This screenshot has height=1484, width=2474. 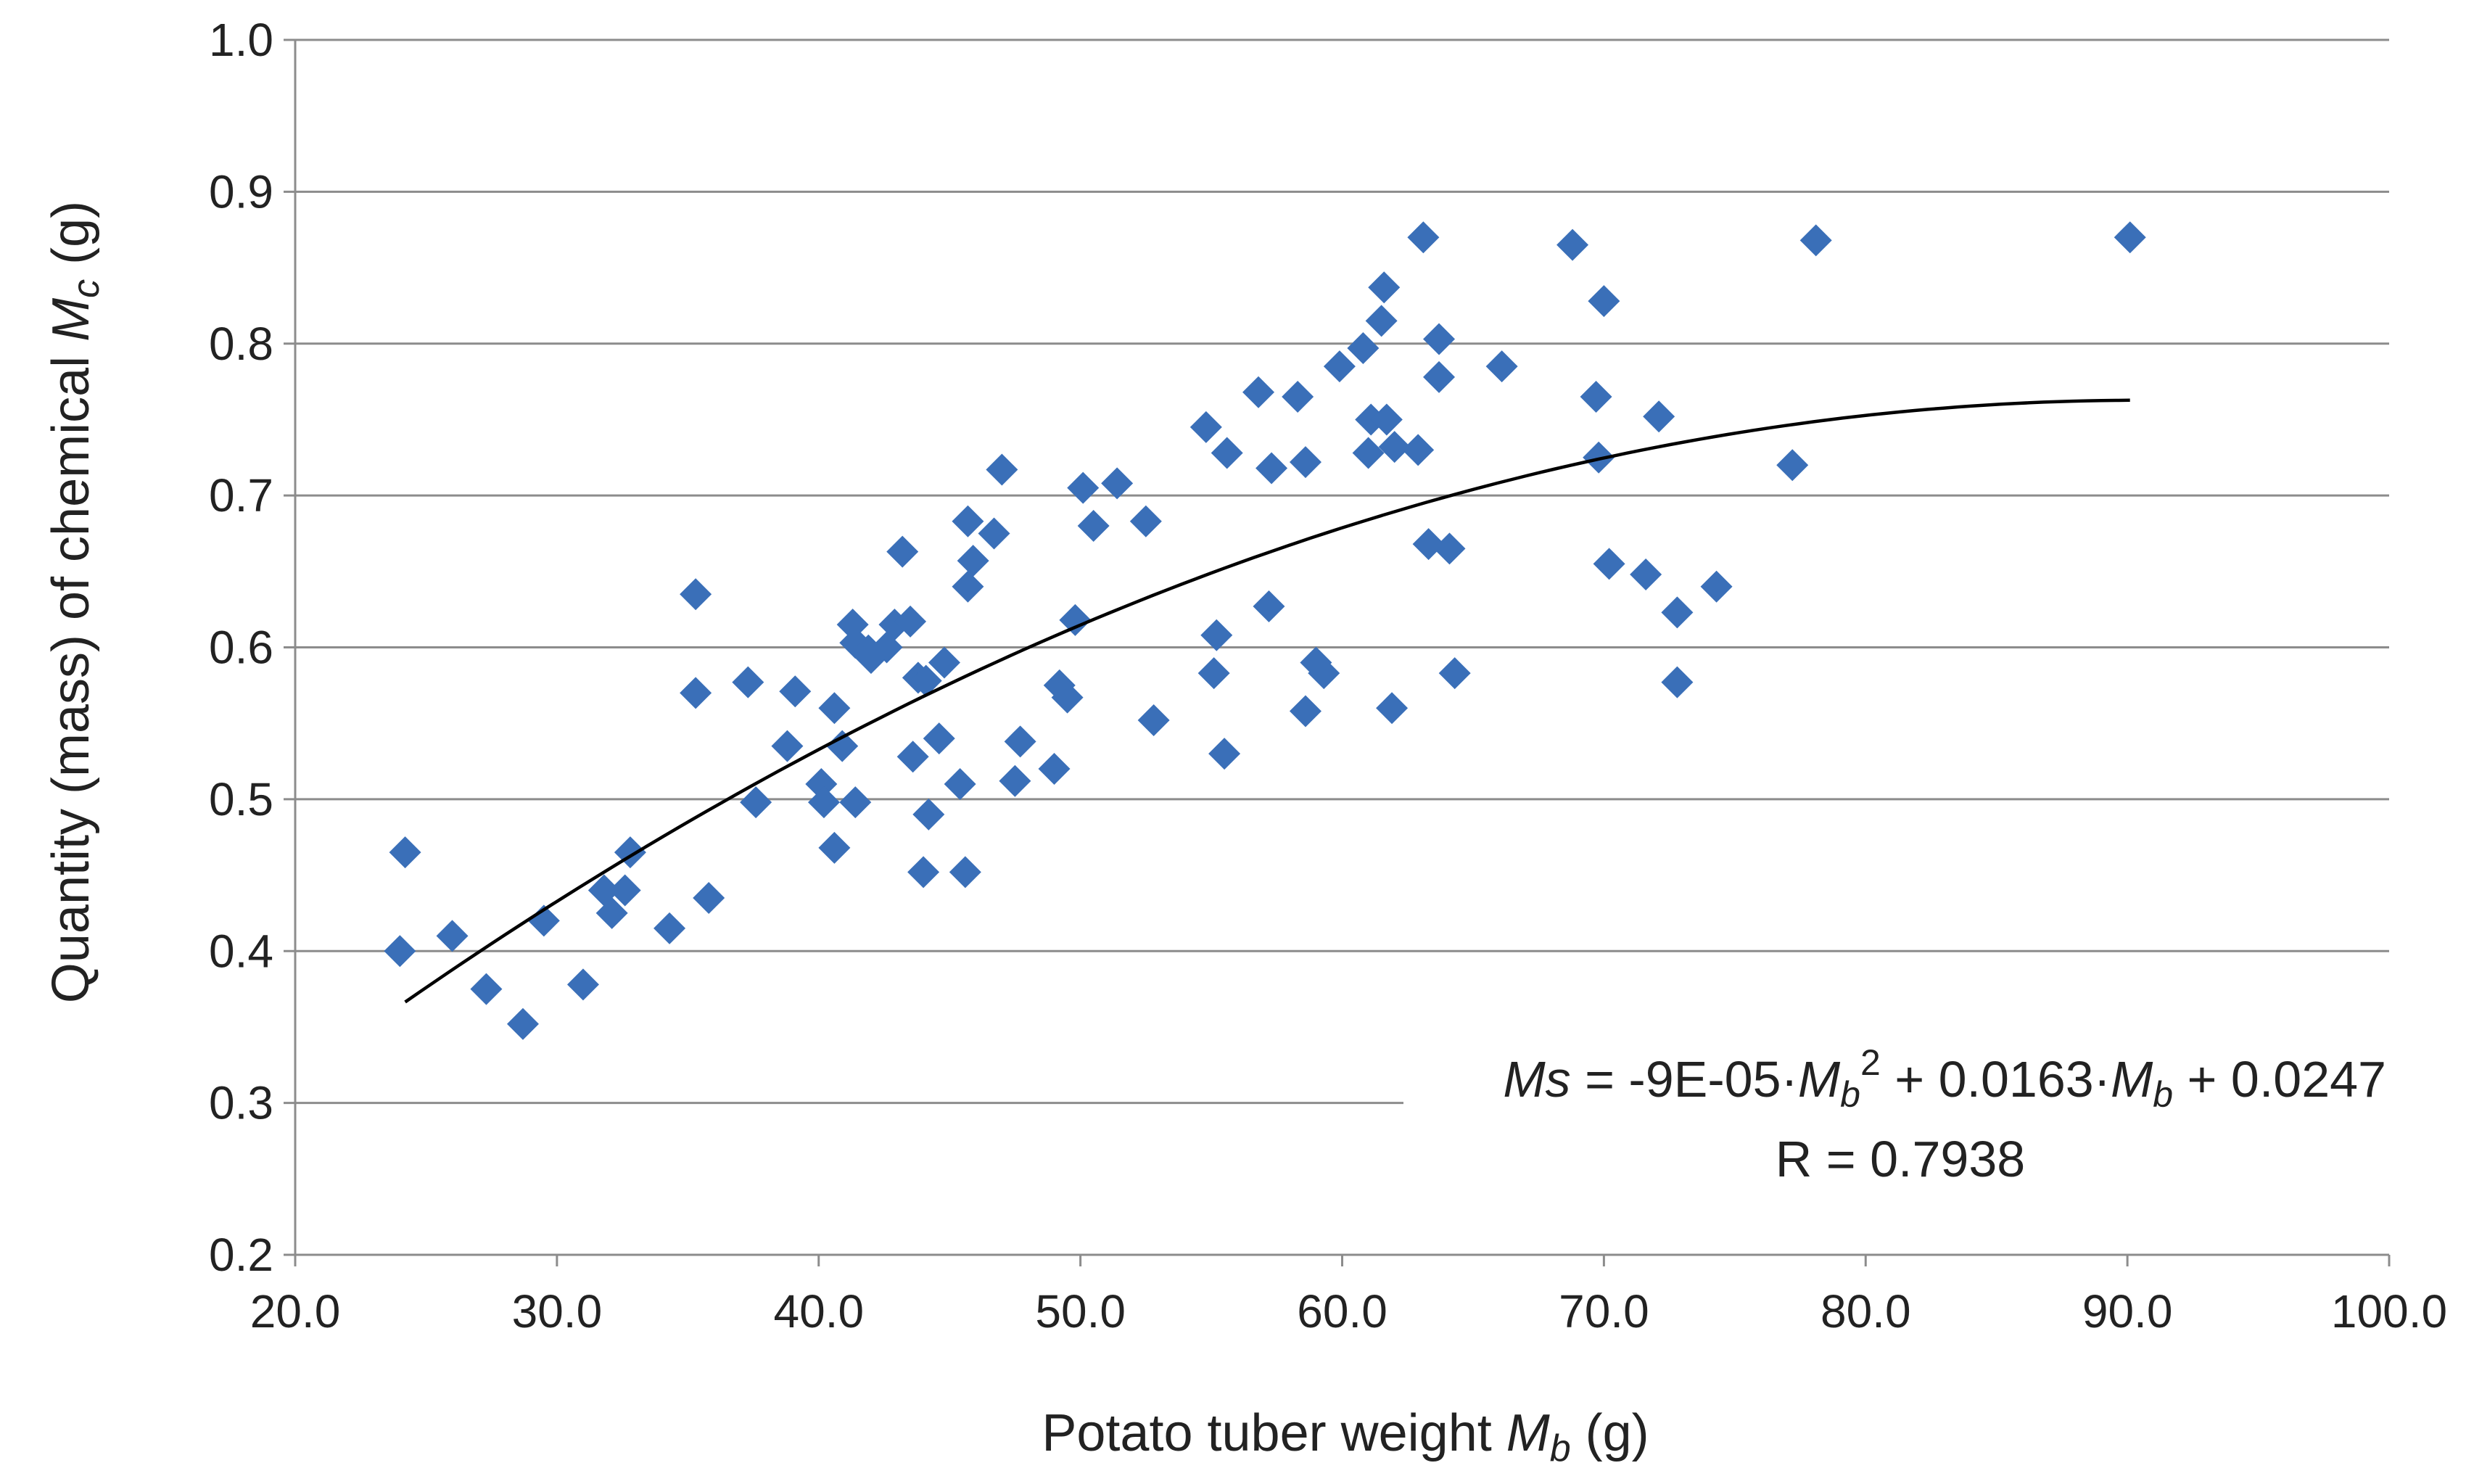 What do you see at coordinates (1866, 1311) in the screenshot?
I see `x-tick-label: 80.0` at bounding box center [1866, 1311].